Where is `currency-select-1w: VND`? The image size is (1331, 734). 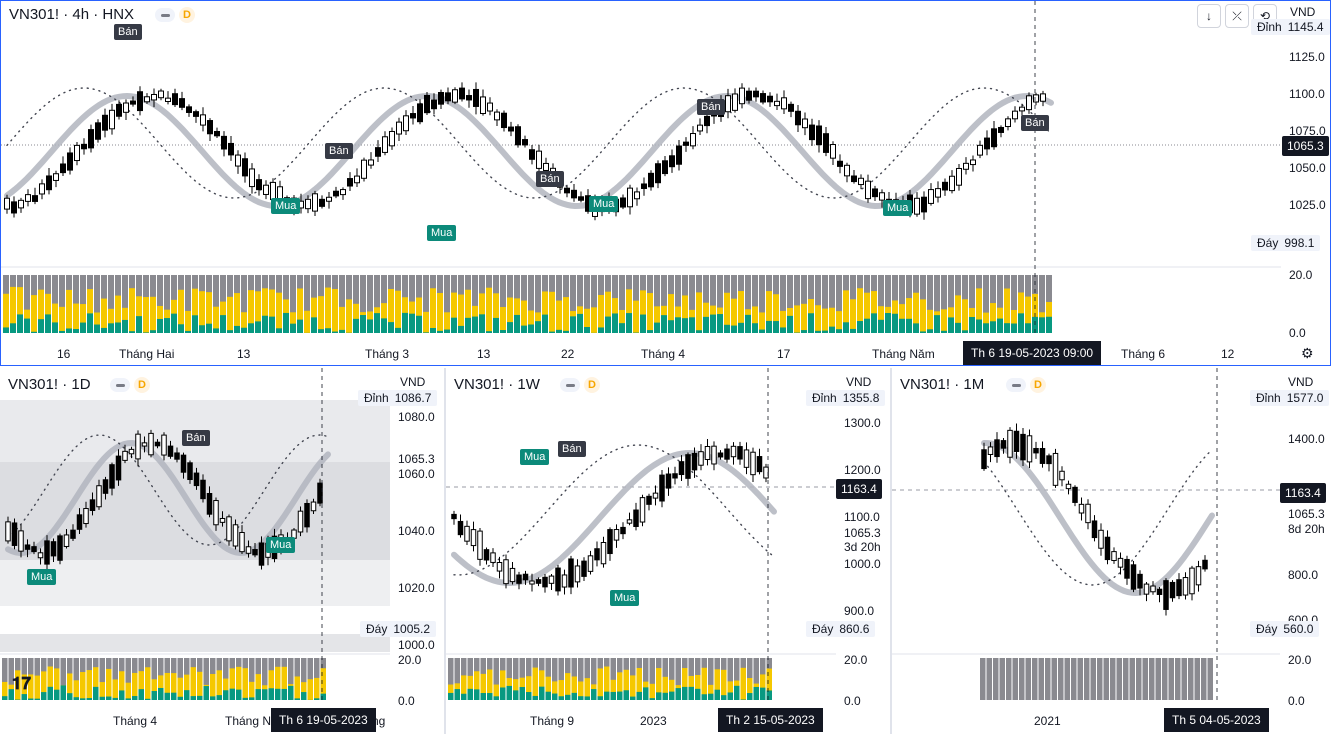 currency-select-1w: VND is located at coordinates (859, 382).